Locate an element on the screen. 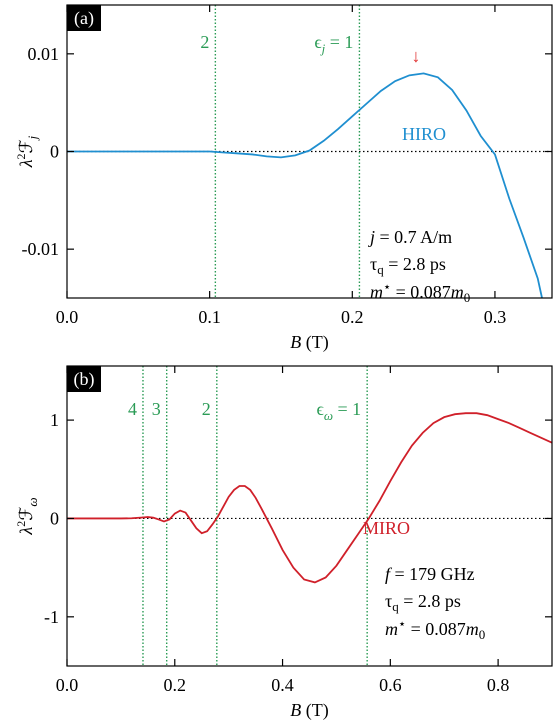  y-tick-label: 0.01 is located at coordinates (44, 54).